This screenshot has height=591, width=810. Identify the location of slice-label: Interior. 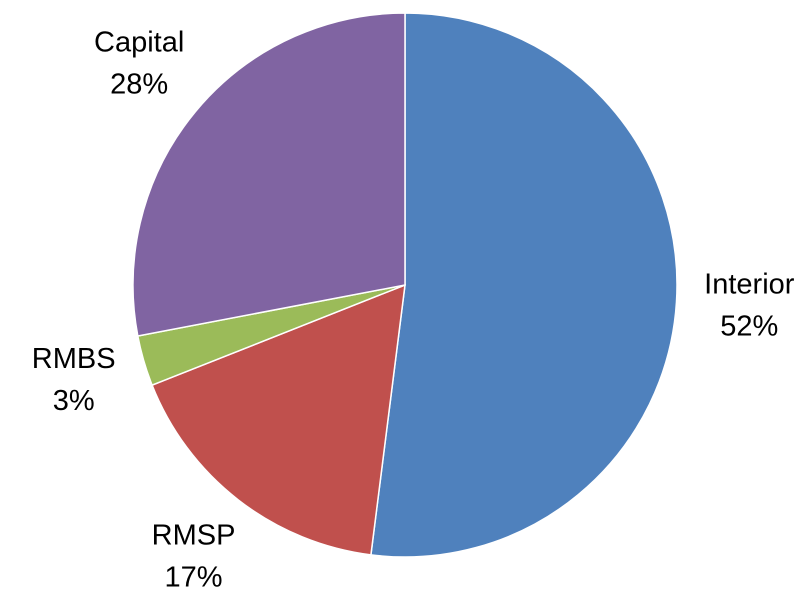
(749, 284).